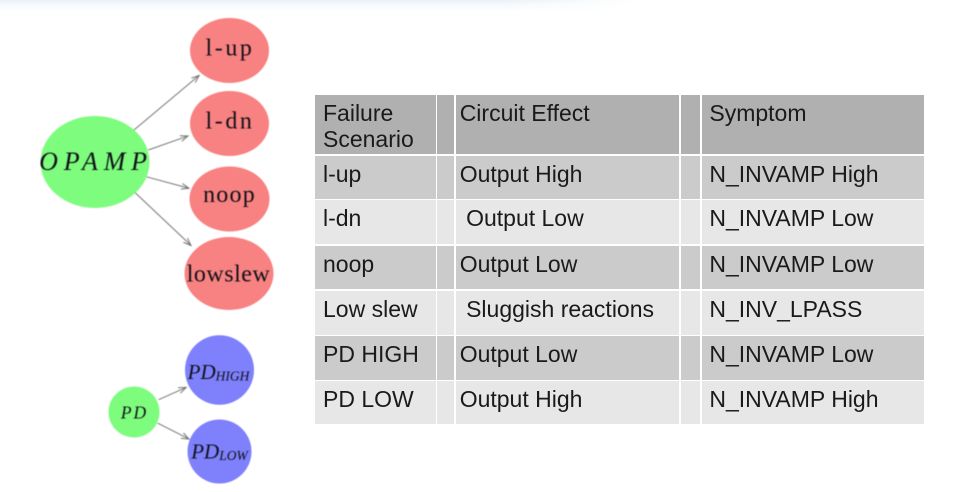 The width and height of the screenshot is (964, 492). What do you see at coordinates (134, 412) in the screenshot?
I see `svg-text: PD` at bounding box center [134, 412].